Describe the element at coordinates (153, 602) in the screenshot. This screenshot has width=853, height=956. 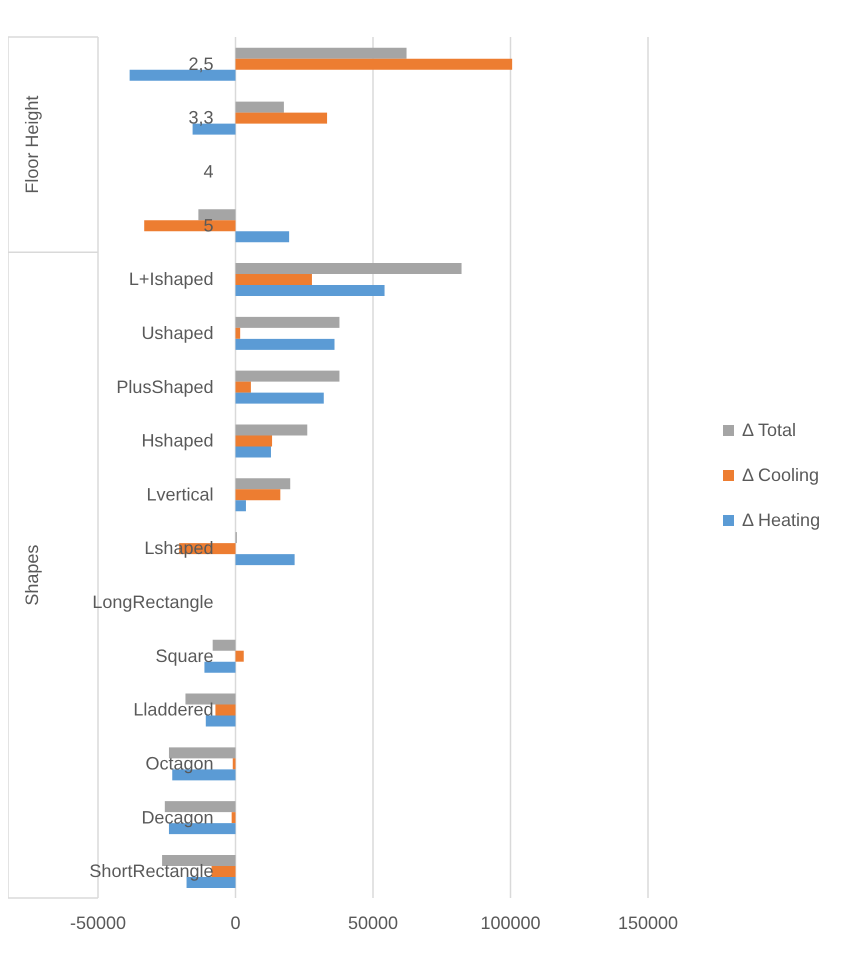
I see `y-tick-label: LongRectangle` at that location.